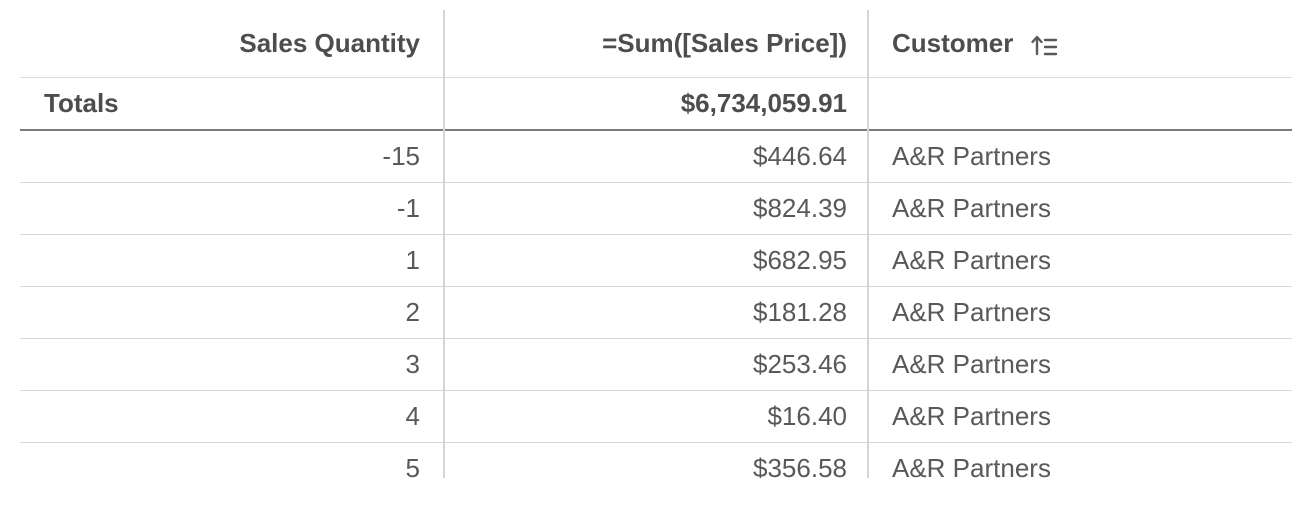 The width and height of the screenshot is (1314, 508). I want to click on totals-sales-price: $6,734,059.91, so click(763, 102).